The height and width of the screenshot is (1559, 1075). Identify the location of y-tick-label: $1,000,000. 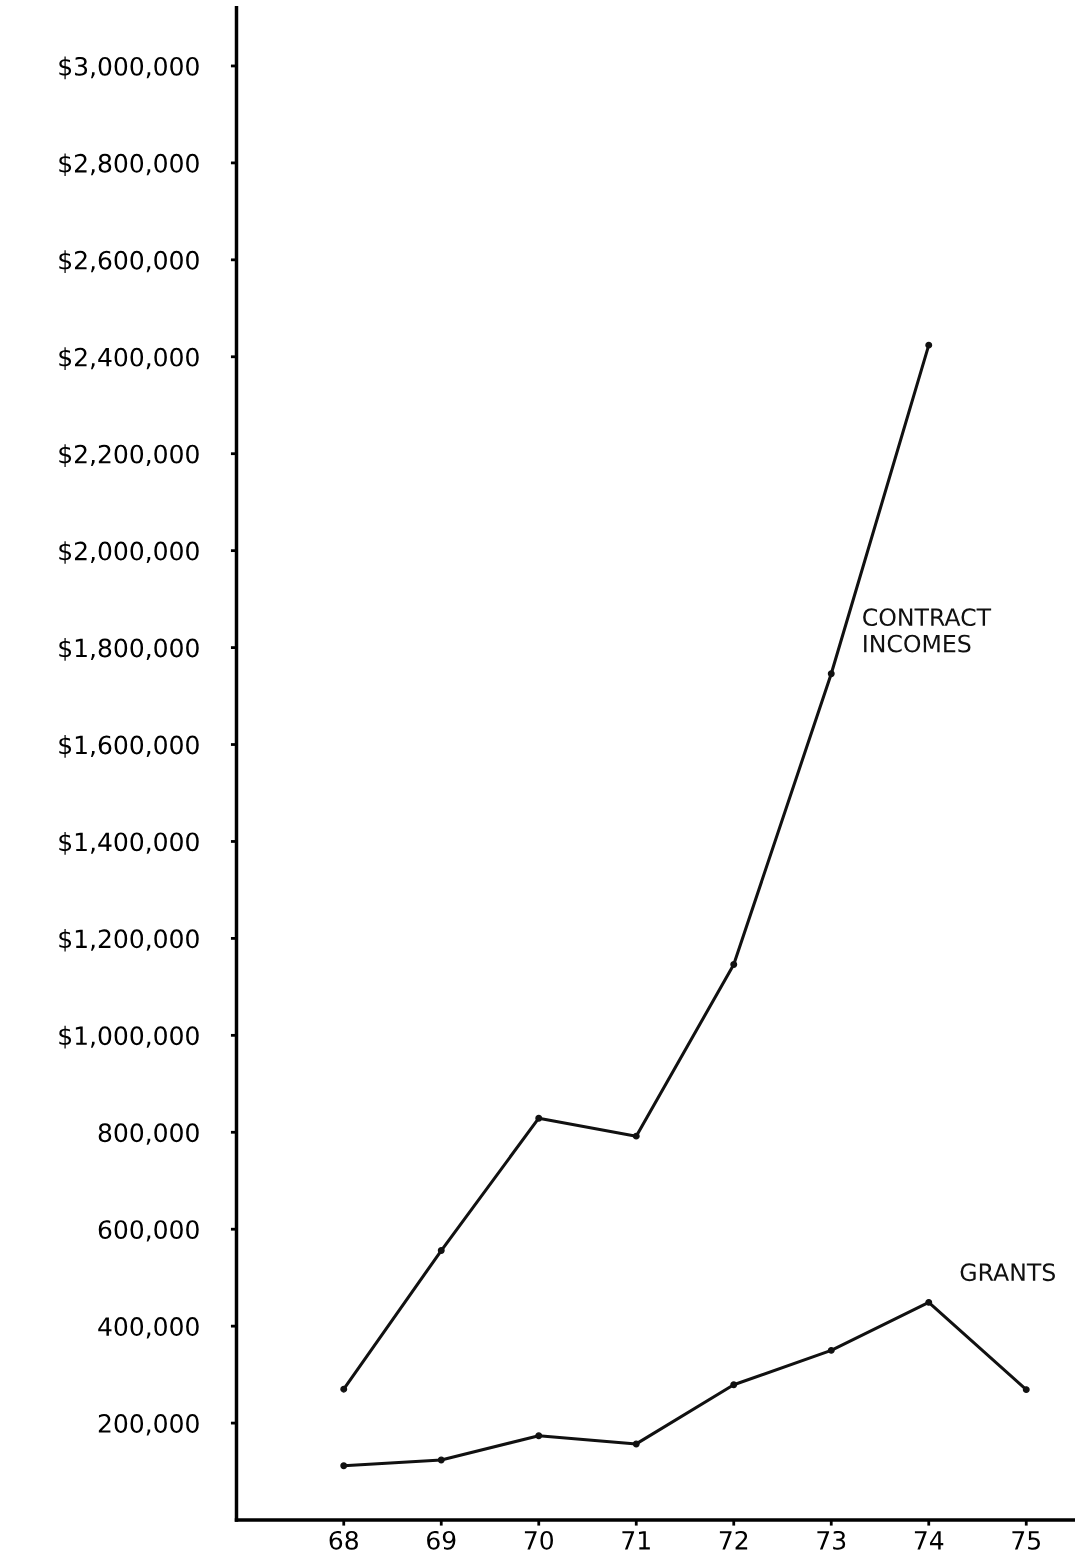
(129, 1037).